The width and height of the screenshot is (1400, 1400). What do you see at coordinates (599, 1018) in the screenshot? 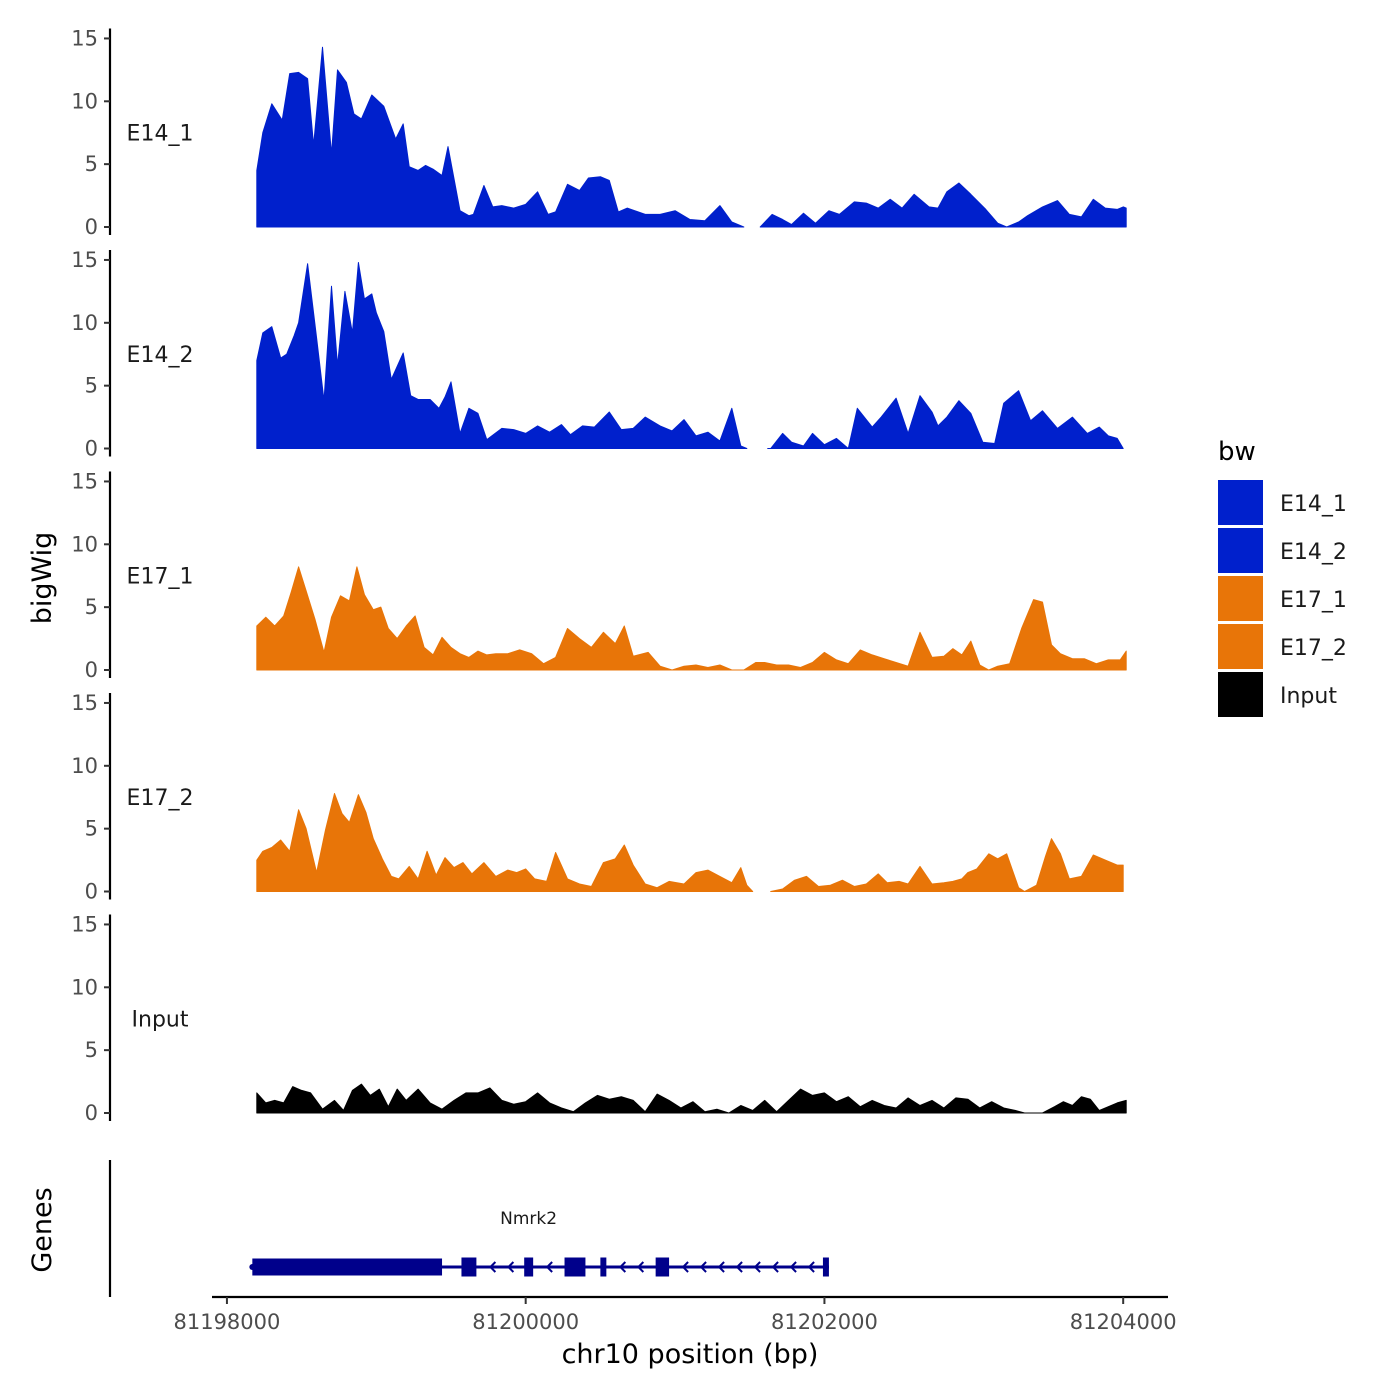
I see `track-input: 0 5 10 15 Input` at bounding box center [599, 1018].